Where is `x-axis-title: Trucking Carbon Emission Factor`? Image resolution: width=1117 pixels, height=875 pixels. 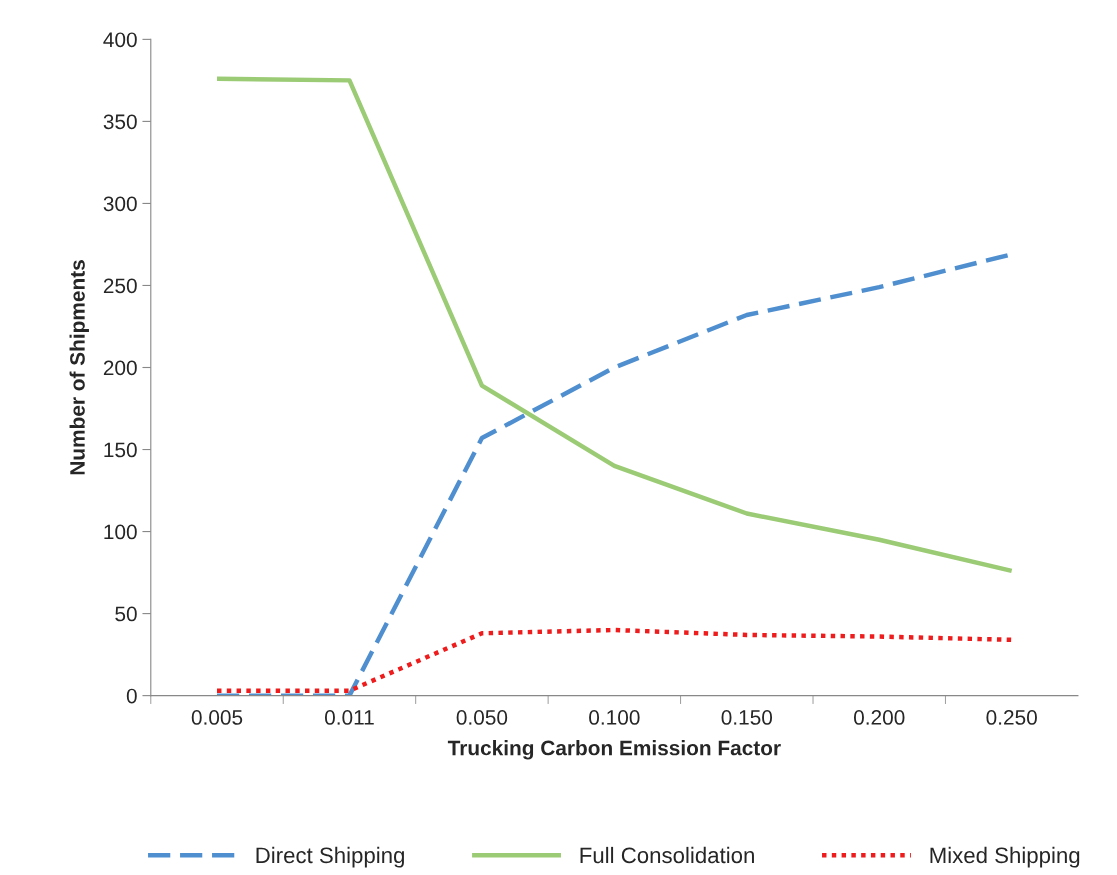
x-axis-title: Trucking Carbon Emission Factor is located at coordinates (614, 750).